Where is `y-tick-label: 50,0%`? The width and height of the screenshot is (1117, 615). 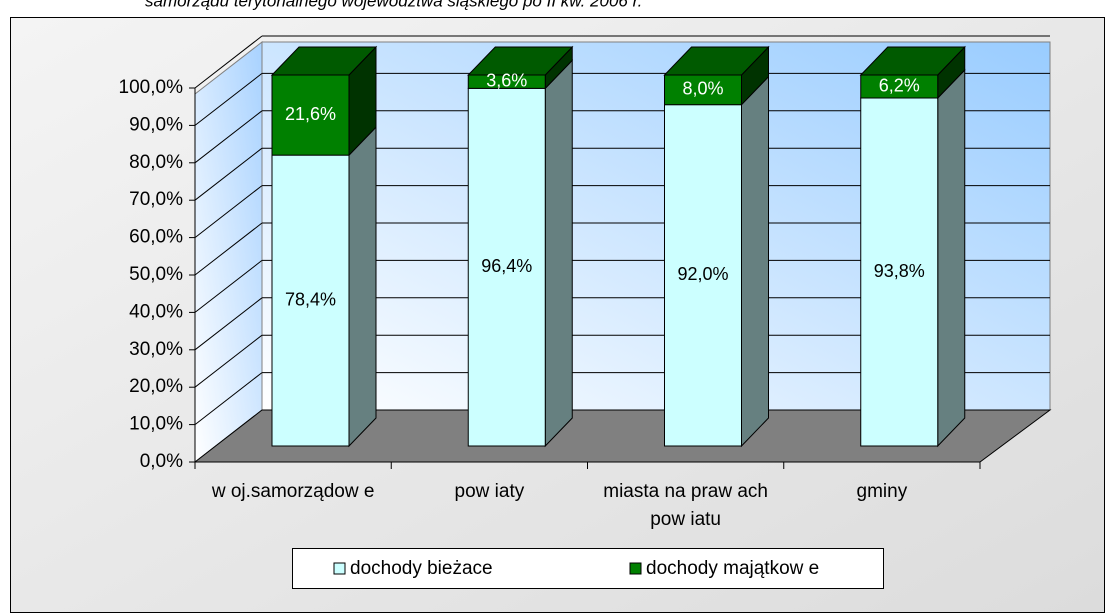
y-tick-label: 50,0% is located at coordinates (156, 274).